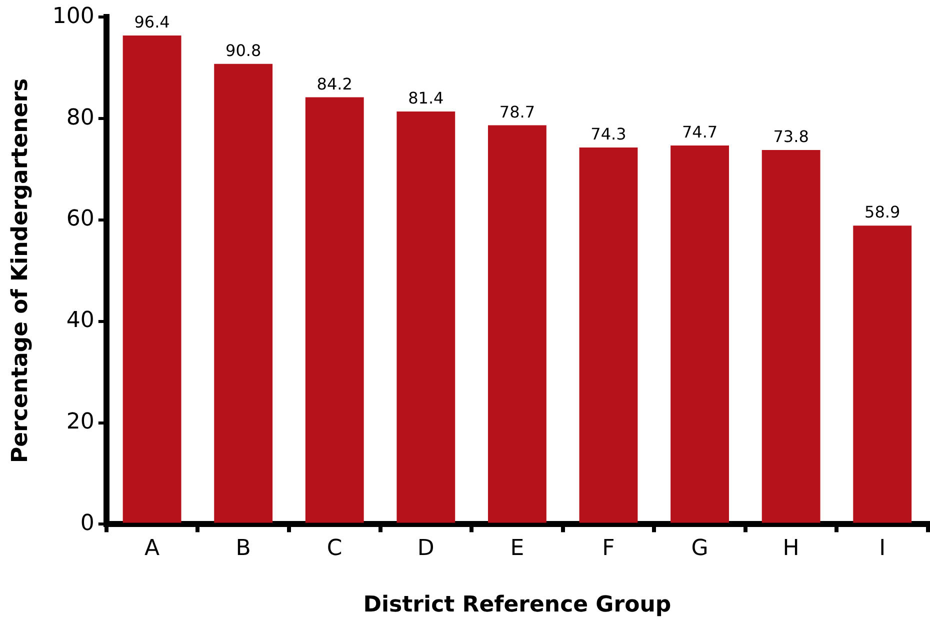 This screenshot has width=930, height=627. What do you see at coordinates (699, 549) in the screenshot?
I see `x-tick-label: G` at bounding box center [699, 549].